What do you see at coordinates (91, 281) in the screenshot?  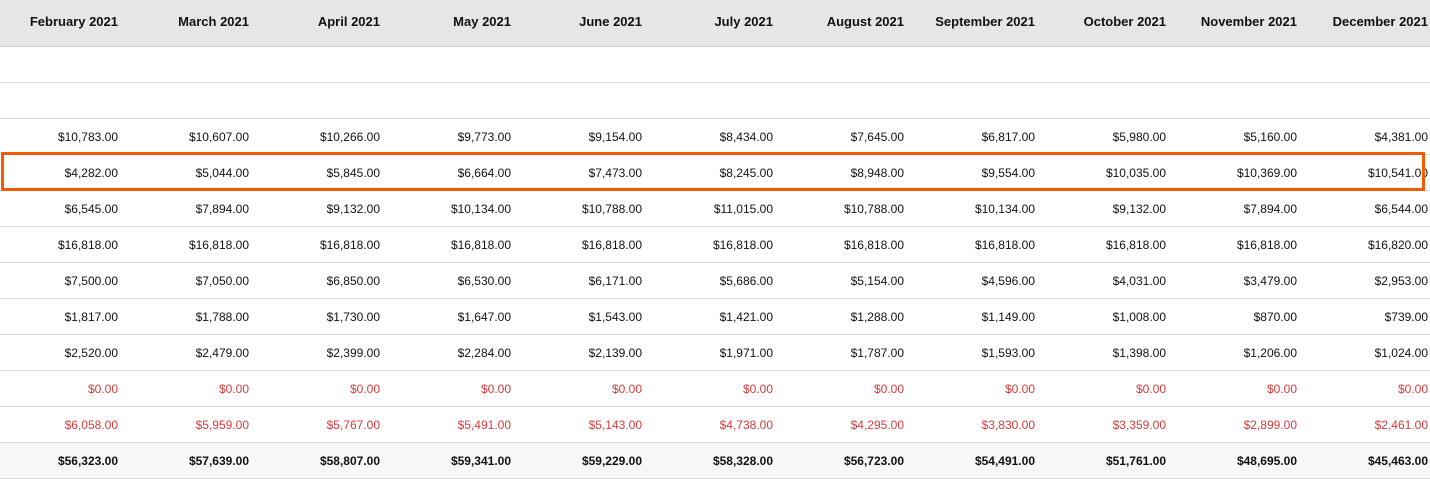 I see `table-cell: $7,500.00` at bounding box center [91, 281].